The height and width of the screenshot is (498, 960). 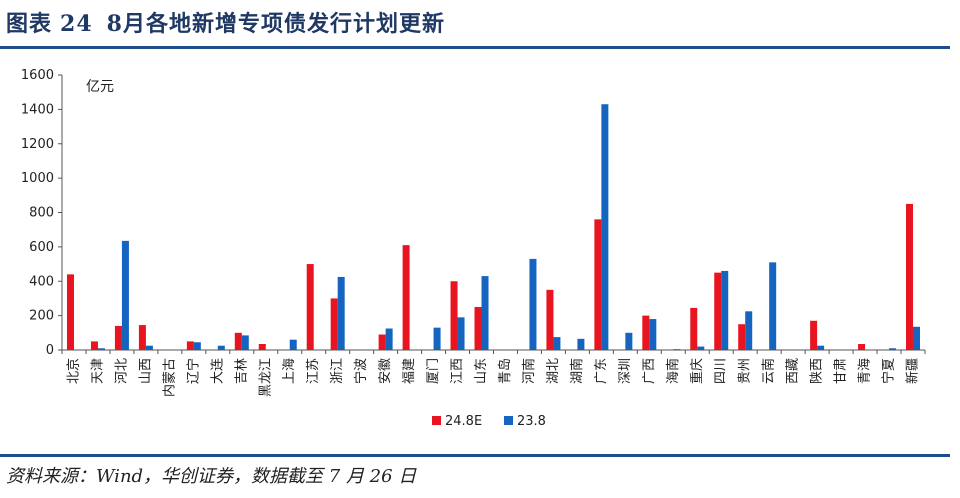 I want to click on bar-23.8-广东, so click(x=605, y=227).